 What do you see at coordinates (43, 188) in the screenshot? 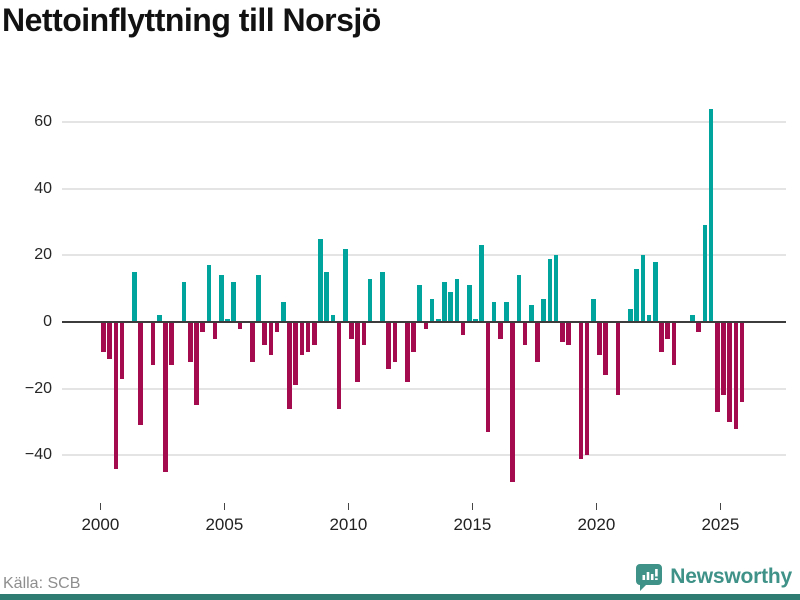
I see `y-axis-tick-label: 40` at bounding box center [43, 188].